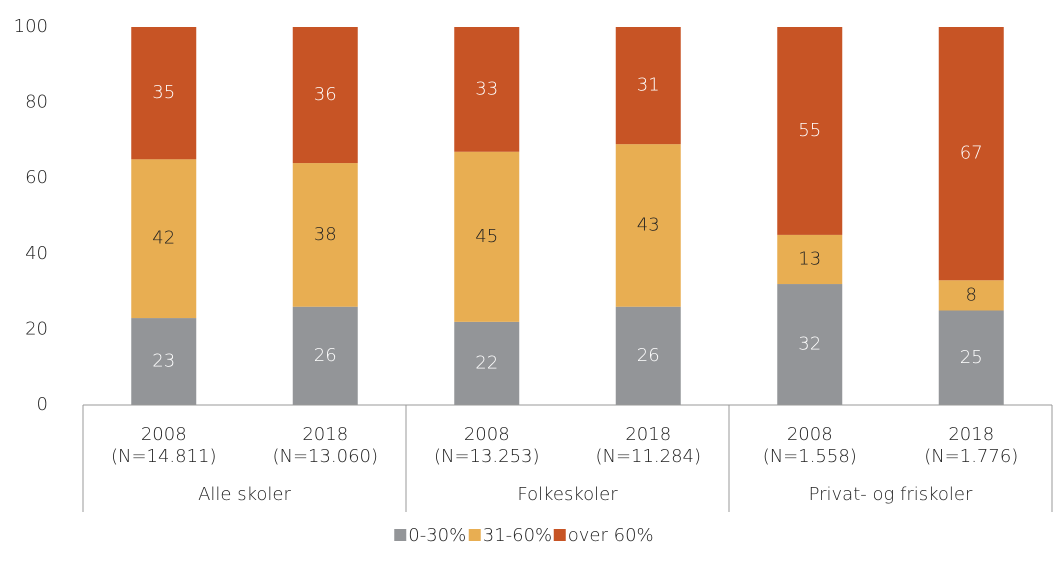 The height and width of the screenshot is (576, 1054). I want to click on y-tick-label: 0, so click(42, 404).